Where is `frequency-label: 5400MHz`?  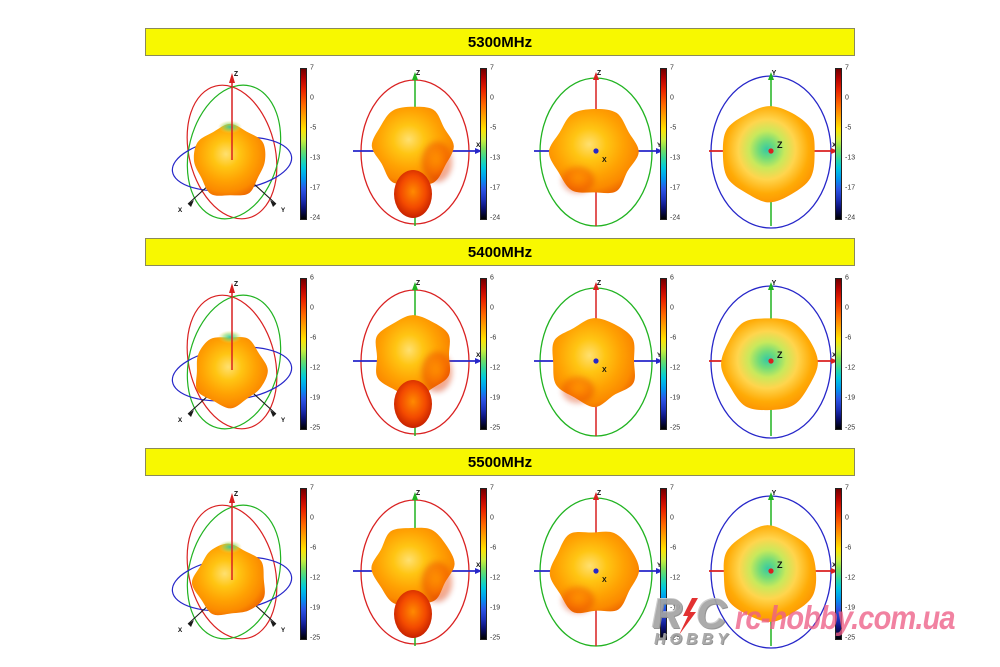
frequency-label: 5400MHz is located at coordinates (500, 252).